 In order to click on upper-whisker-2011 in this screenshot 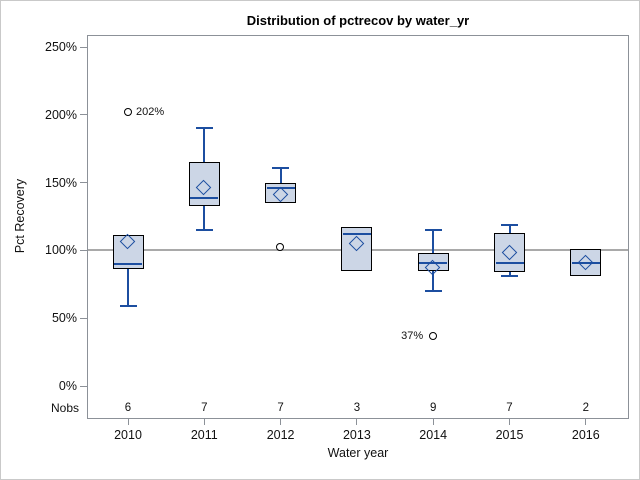, I will do `click(204, 145)`.